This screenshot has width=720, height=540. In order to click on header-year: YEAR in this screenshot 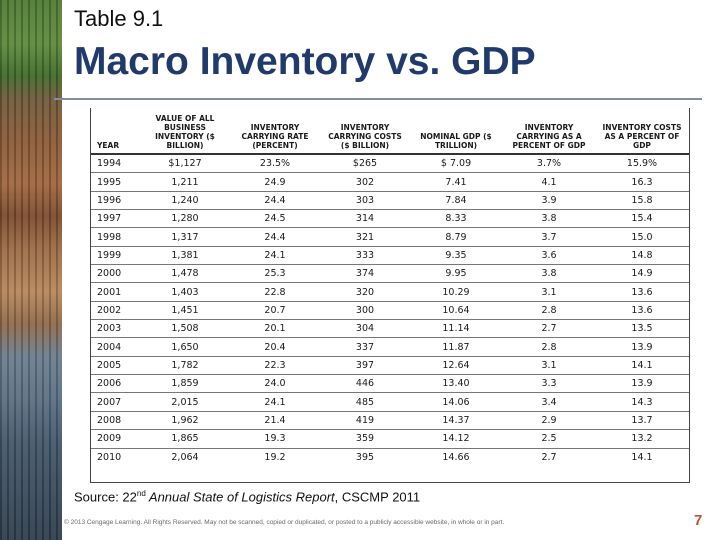, I will do `click(116, 131)`.